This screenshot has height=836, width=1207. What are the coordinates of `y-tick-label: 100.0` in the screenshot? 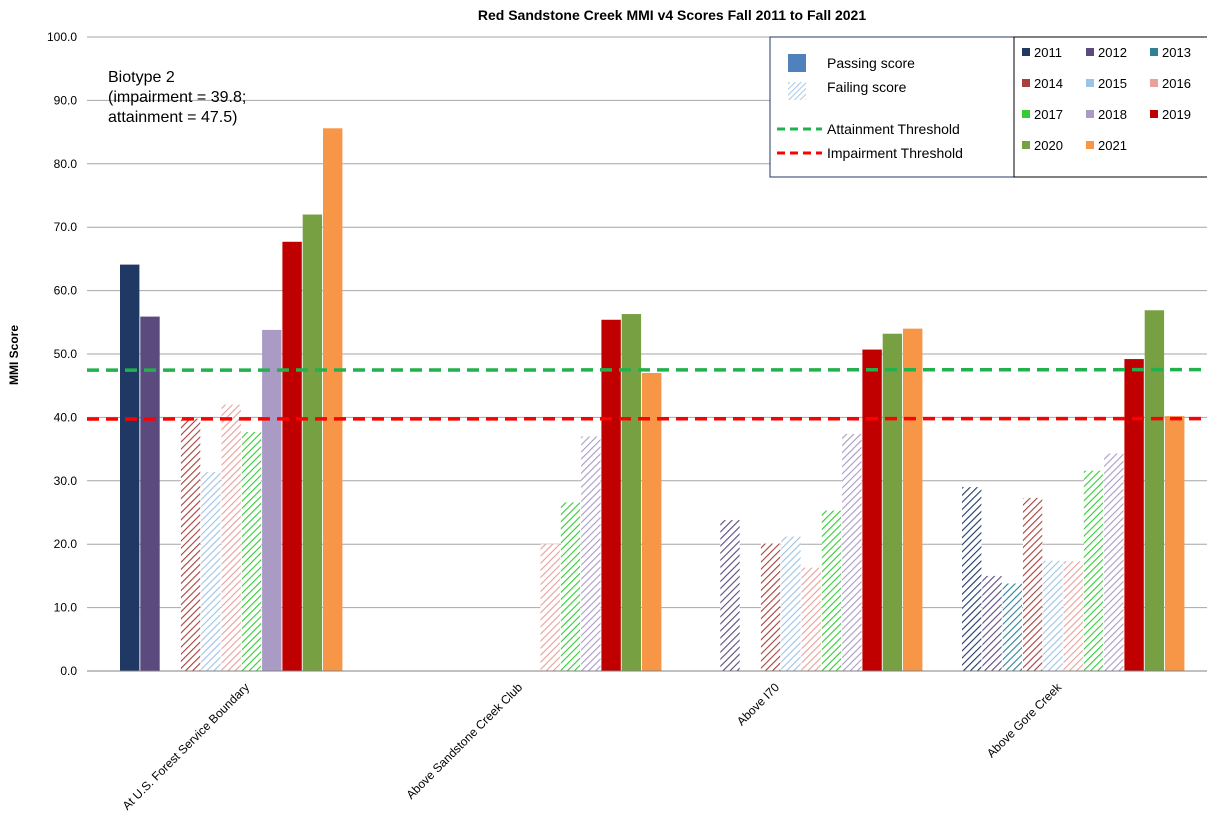 It's located at (62, 37).